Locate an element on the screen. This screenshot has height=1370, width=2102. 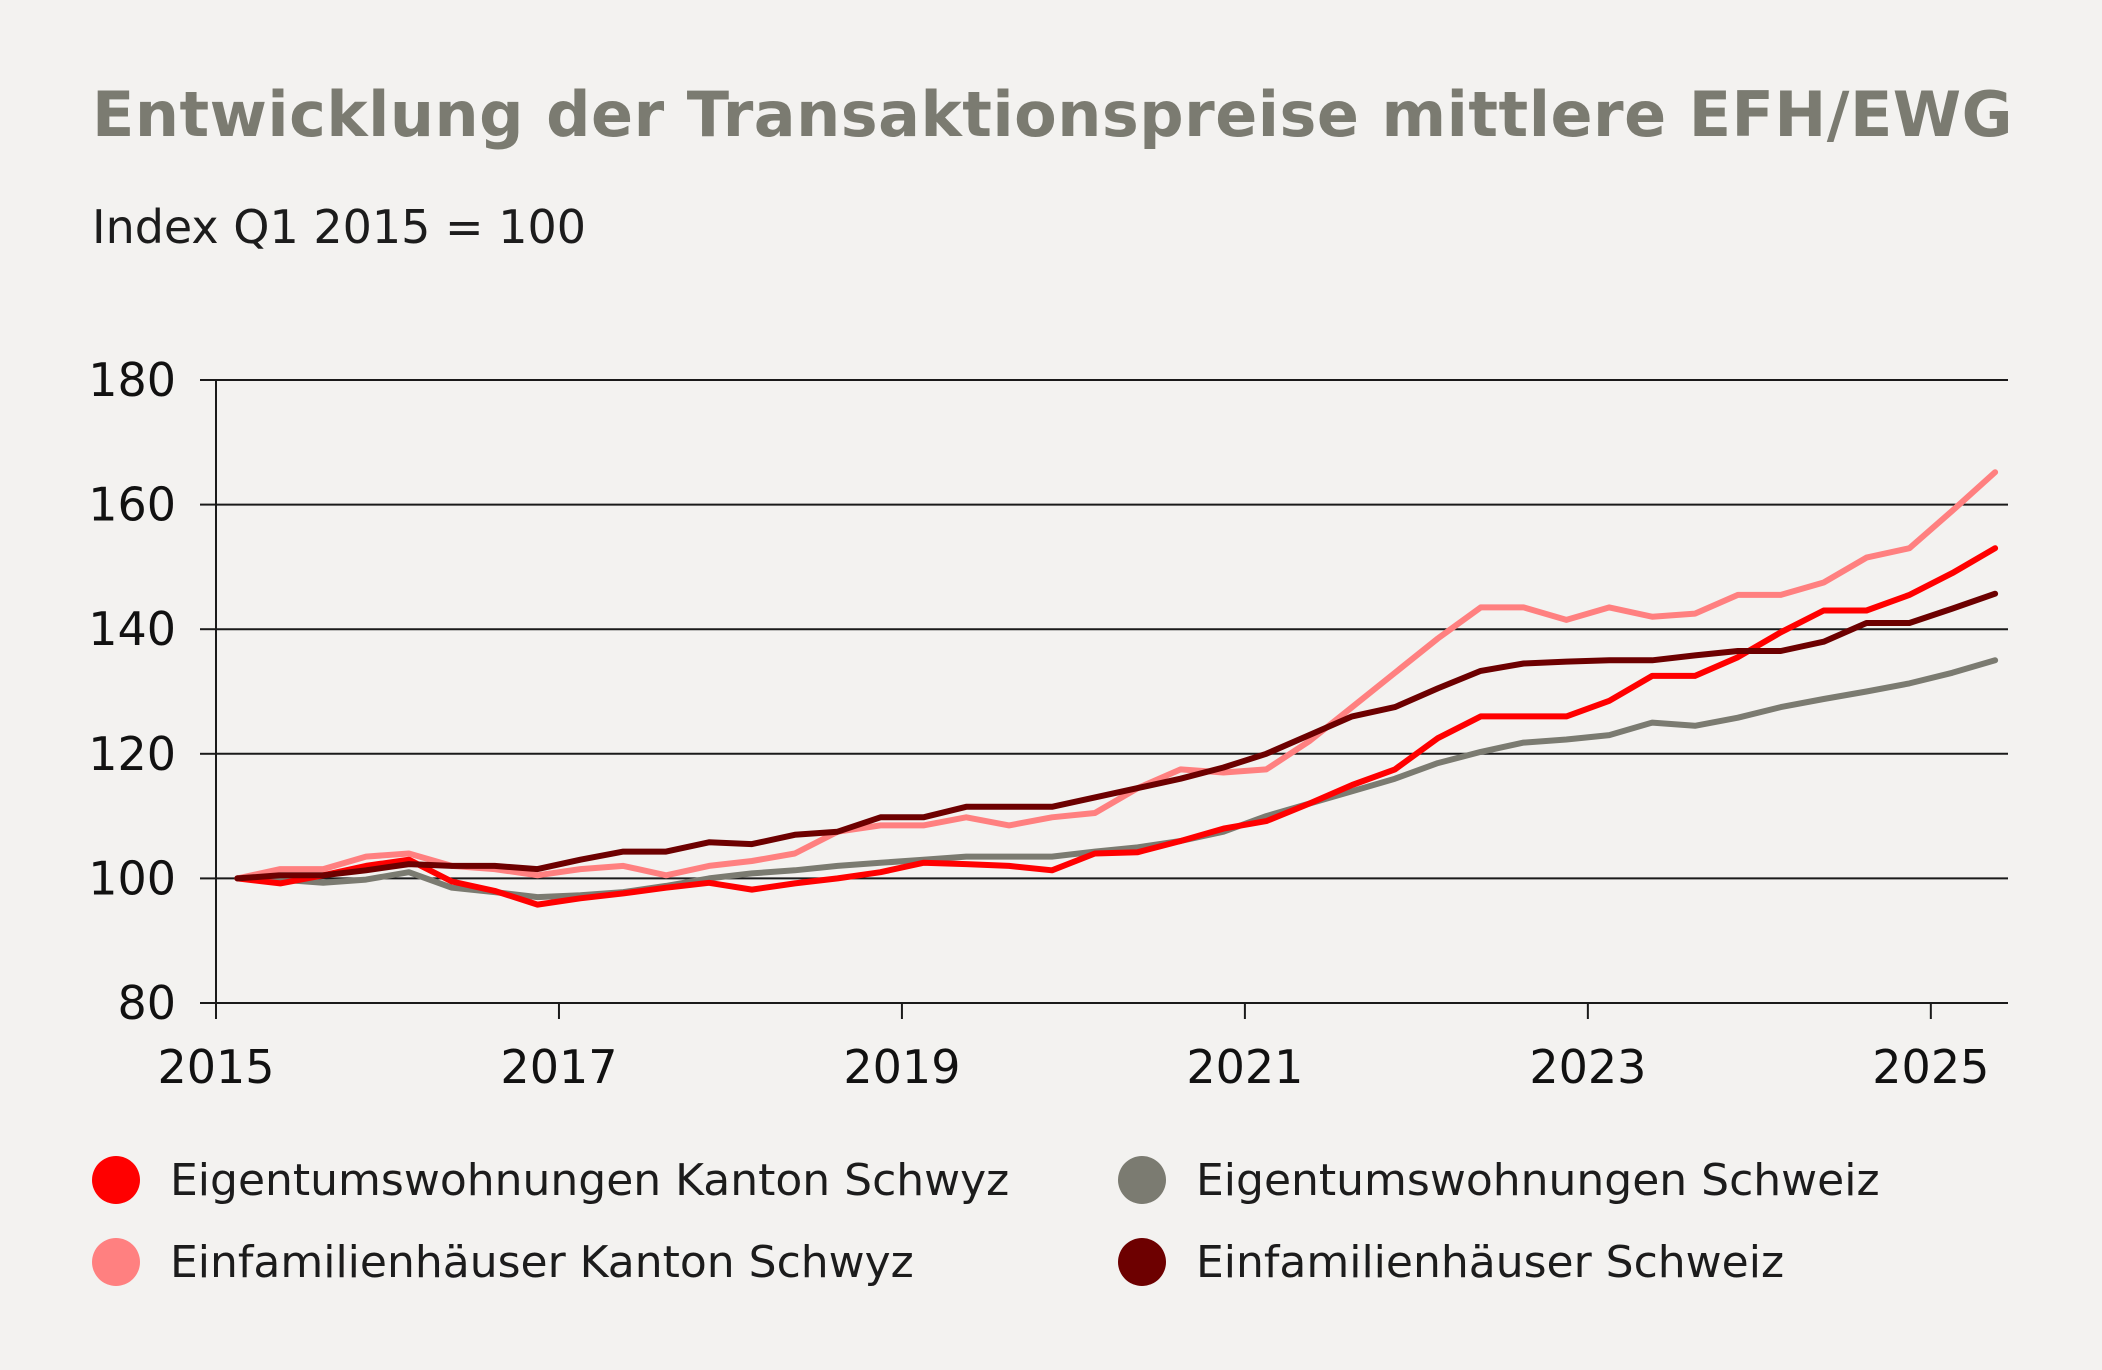
x-tick-label-2021: 2021 is located at coordinates (1244, 1067).